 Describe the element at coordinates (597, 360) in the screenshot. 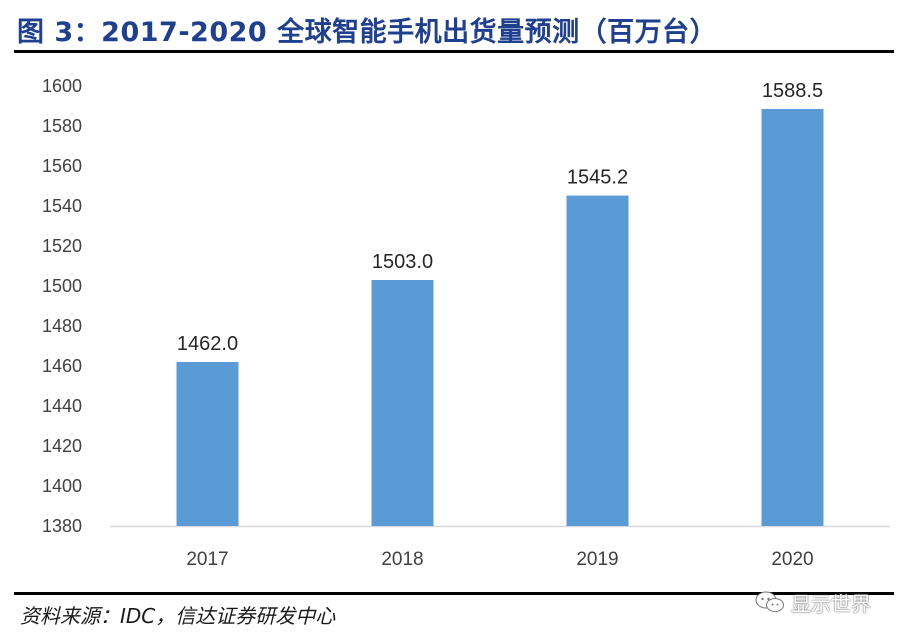

I see `bar-2019` at that location.